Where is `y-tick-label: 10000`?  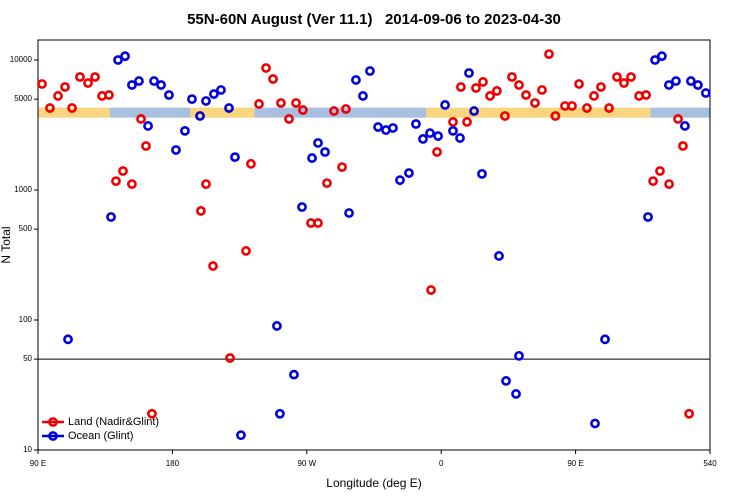 y-tick-label: 10000 is located at coordinates (21, 59).